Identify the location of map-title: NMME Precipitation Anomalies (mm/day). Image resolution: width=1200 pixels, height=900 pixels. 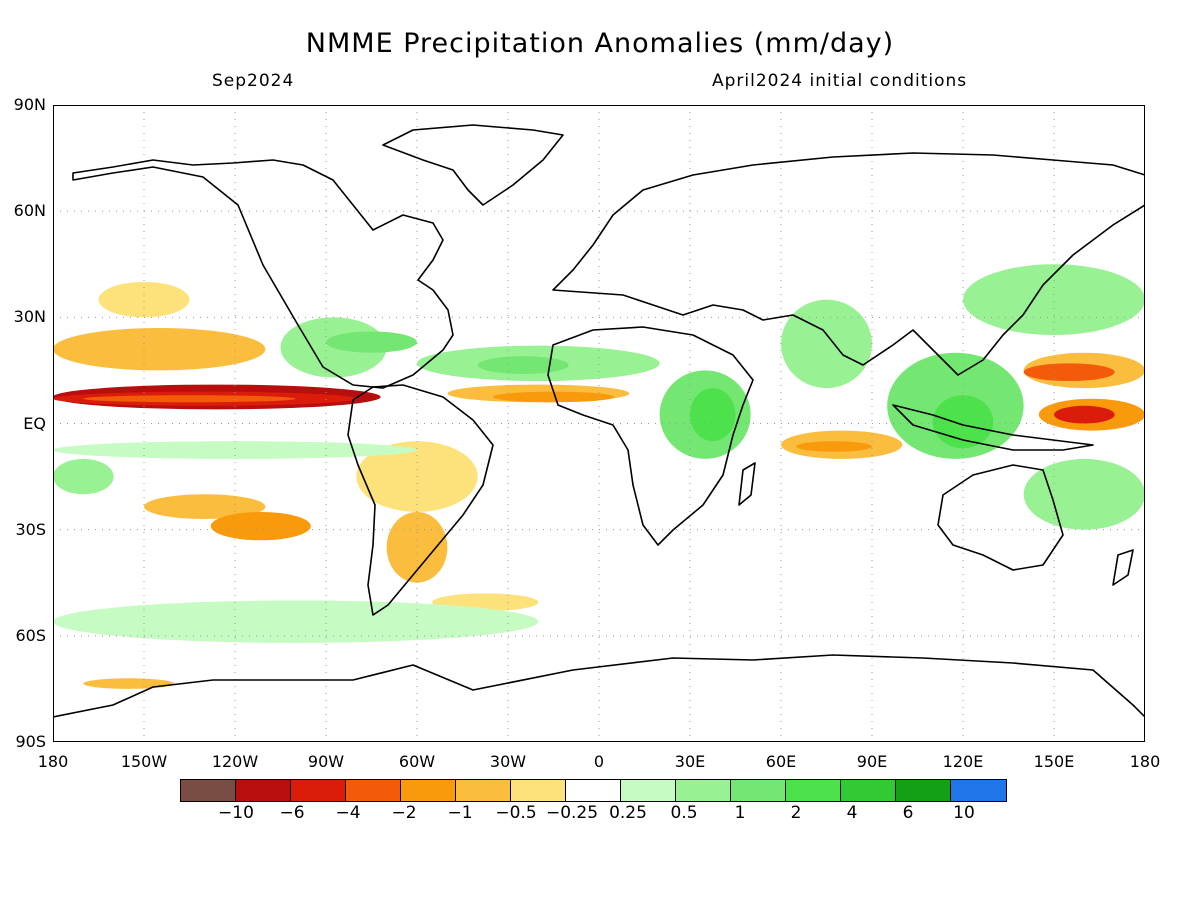
(600, 43).